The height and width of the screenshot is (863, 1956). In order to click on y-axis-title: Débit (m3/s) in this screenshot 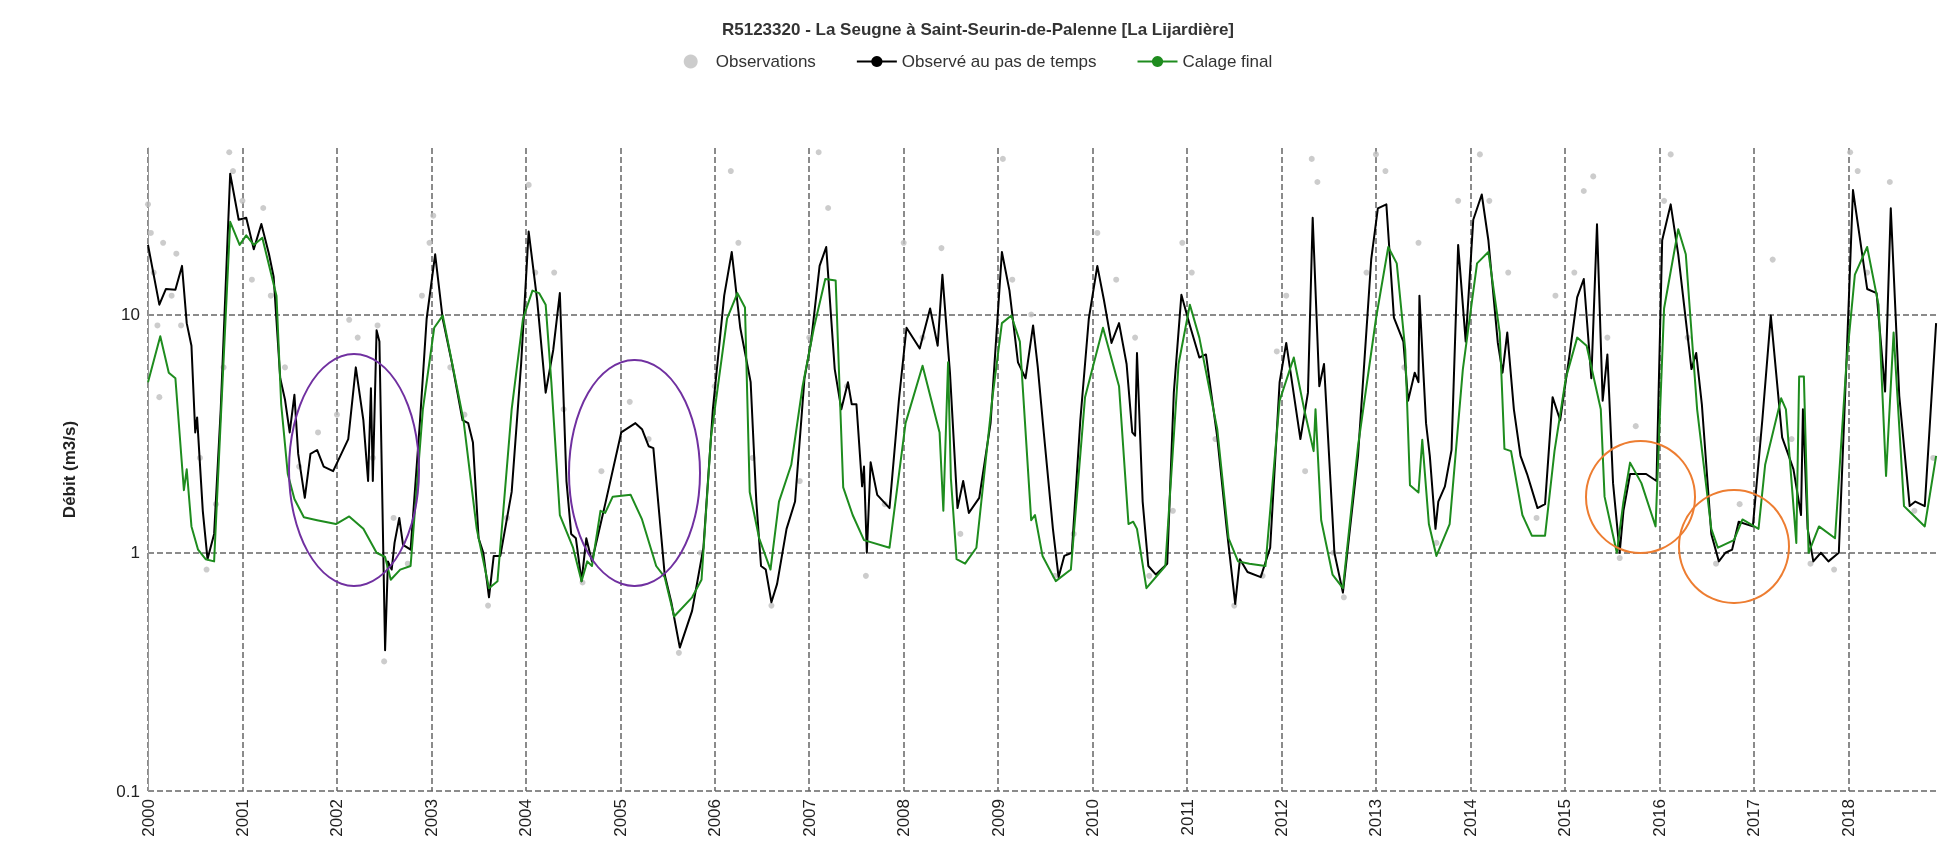, I will do `click(69, 469)`.